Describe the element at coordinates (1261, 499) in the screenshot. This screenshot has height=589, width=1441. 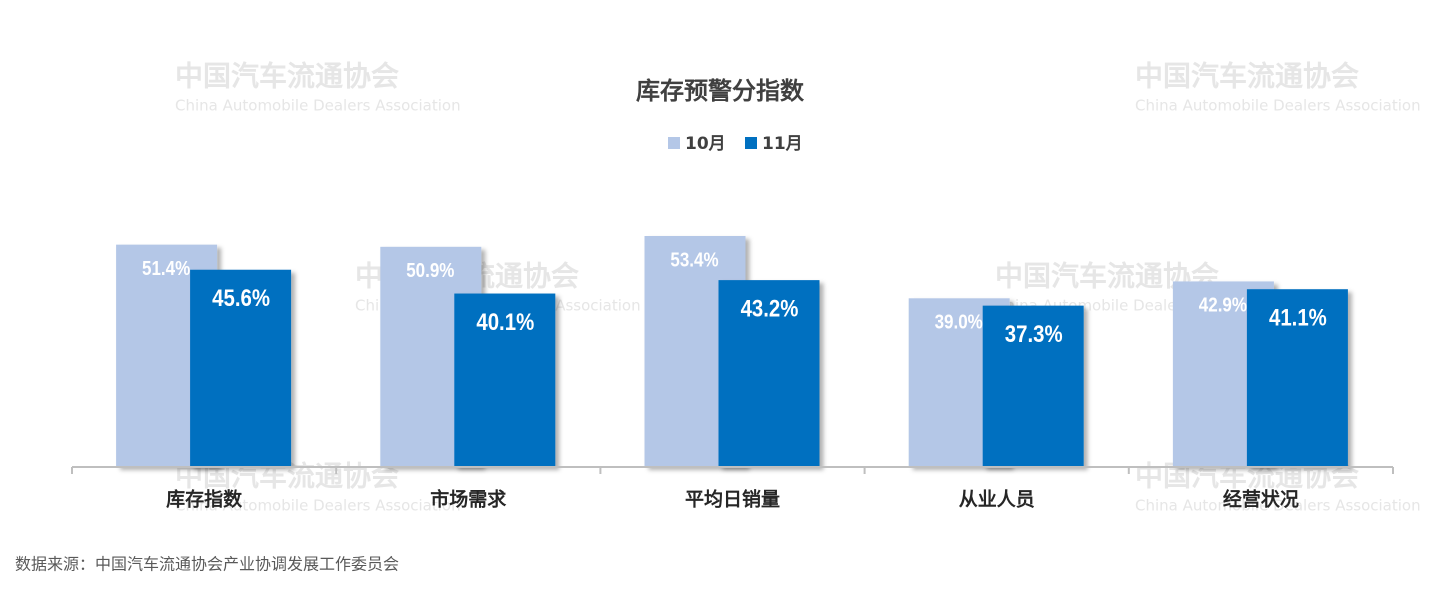
I see `x-tick-label: 经营状况` at that location.